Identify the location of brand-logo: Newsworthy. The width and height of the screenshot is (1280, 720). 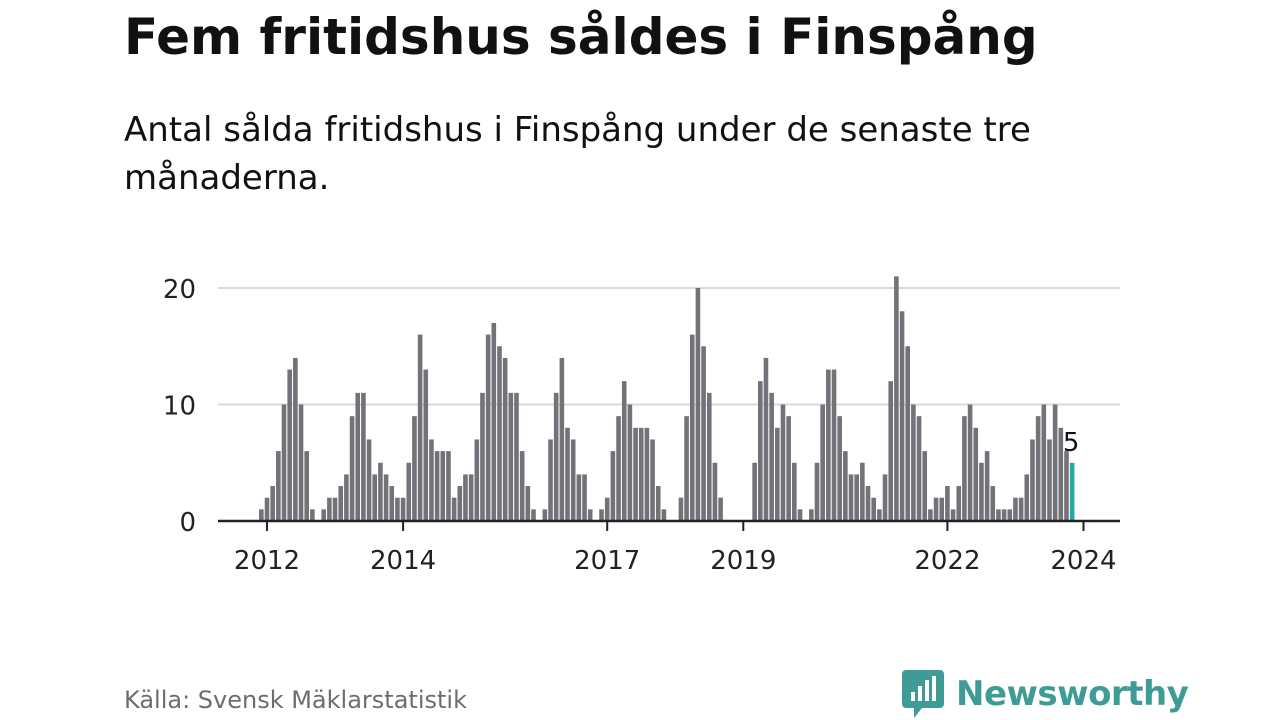
(1045, 694).